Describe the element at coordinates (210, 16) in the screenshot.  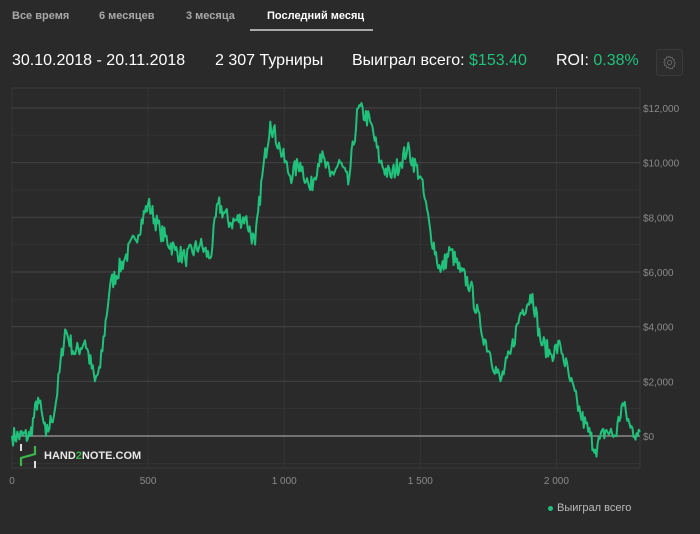
I see `tab-3-months: 3 месяца` at that location.